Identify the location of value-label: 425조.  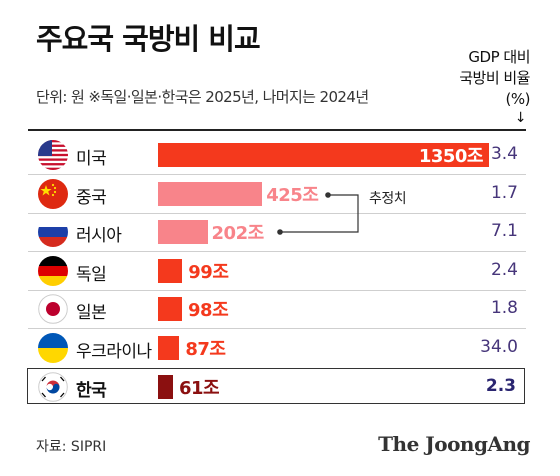
(292, 195).